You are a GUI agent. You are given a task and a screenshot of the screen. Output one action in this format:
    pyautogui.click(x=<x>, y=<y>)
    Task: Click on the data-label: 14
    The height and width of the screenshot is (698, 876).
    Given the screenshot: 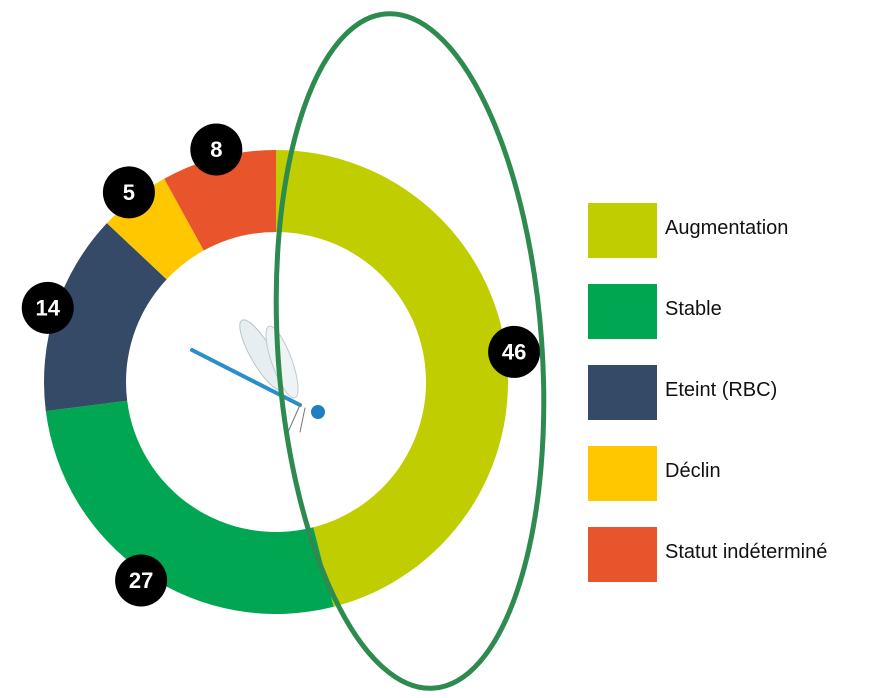 What is the action you would take?
    pyautogui.click(x=48, y=307)
    